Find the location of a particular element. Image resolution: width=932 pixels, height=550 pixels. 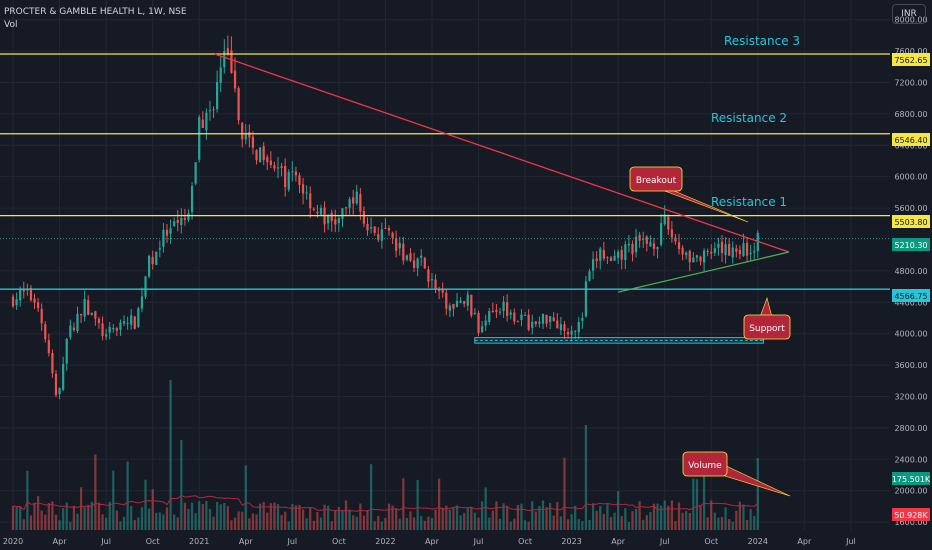

y-tick-label: 5600.00 is located at coordinates (910, 208).